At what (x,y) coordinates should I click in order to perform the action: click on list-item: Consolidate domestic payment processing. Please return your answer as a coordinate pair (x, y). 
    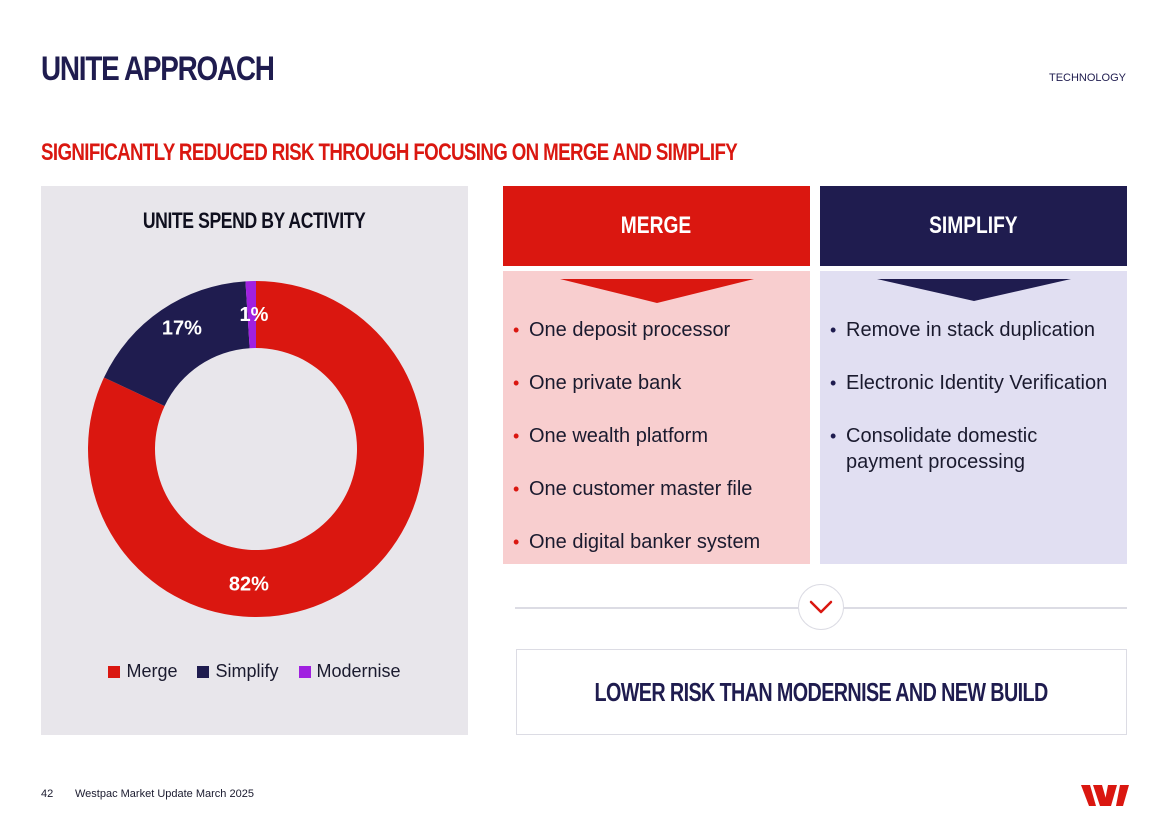
    Looking at the image, I should click on (970, 449).